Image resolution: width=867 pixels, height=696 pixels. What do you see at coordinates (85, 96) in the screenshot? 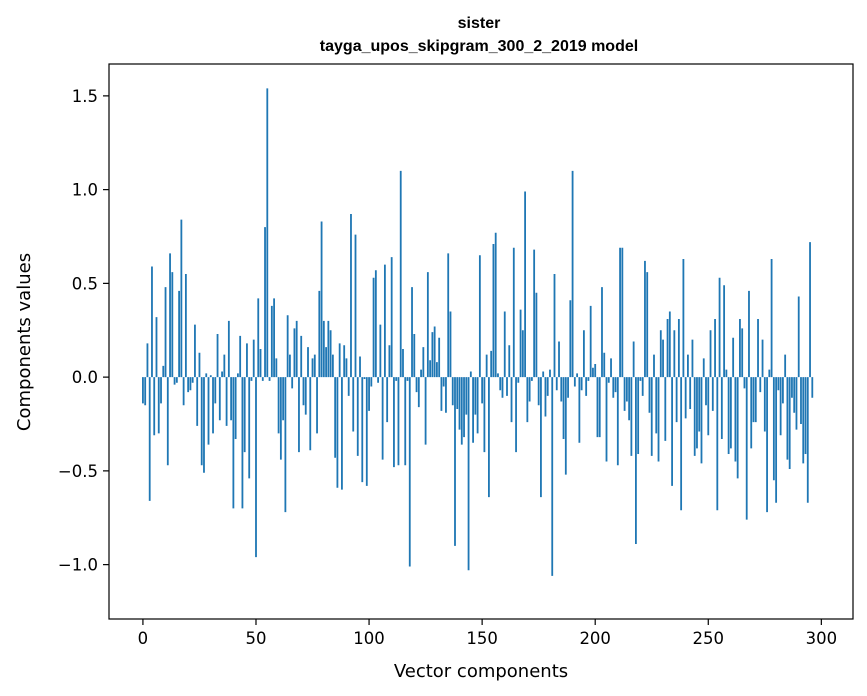
I see `y-tick-label: 1.5` at bounding box center [85, 96].